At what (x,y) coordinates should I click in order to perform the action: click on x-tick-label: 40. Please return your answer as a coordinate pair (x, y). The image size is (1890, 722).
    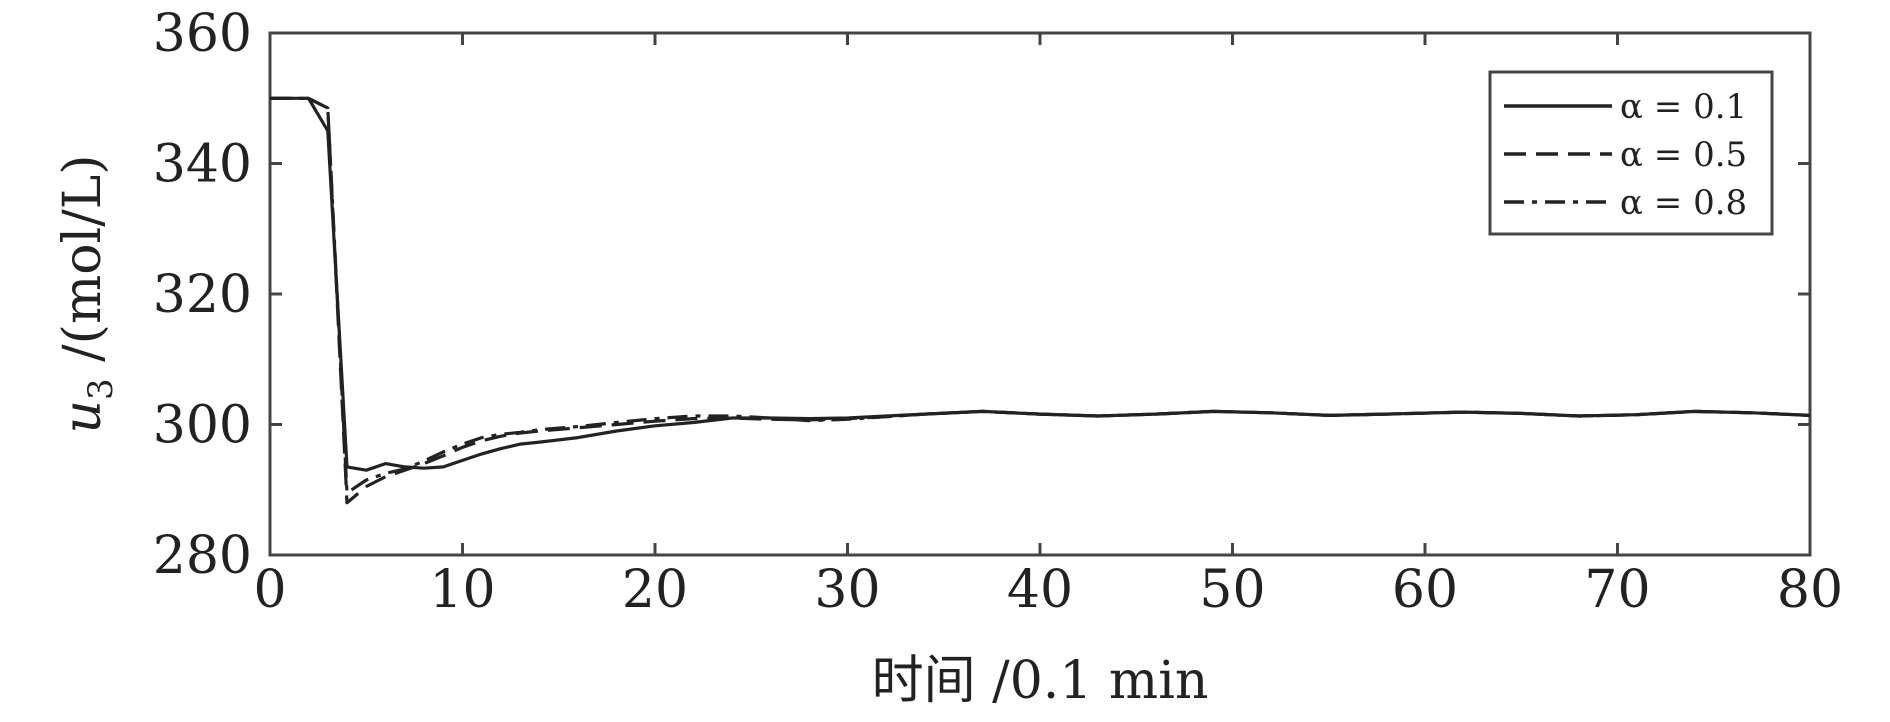
    Looking at the image, I should click on (1040, 590).